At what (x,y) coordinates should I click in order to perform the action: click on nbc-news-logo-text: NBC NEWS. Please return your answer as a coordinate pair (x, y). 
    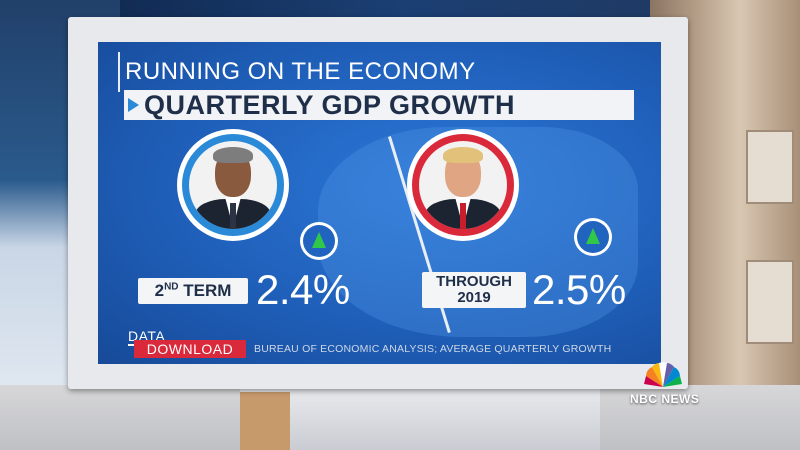
    Looking at the image, I should click on (665, 399).